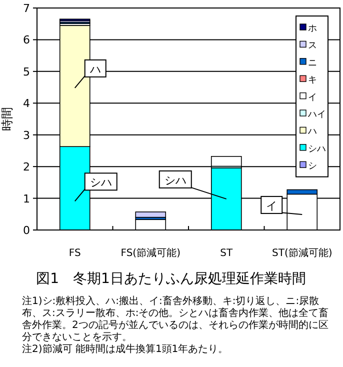  I want to click on x-tick-label: FS, so click(74, 253).